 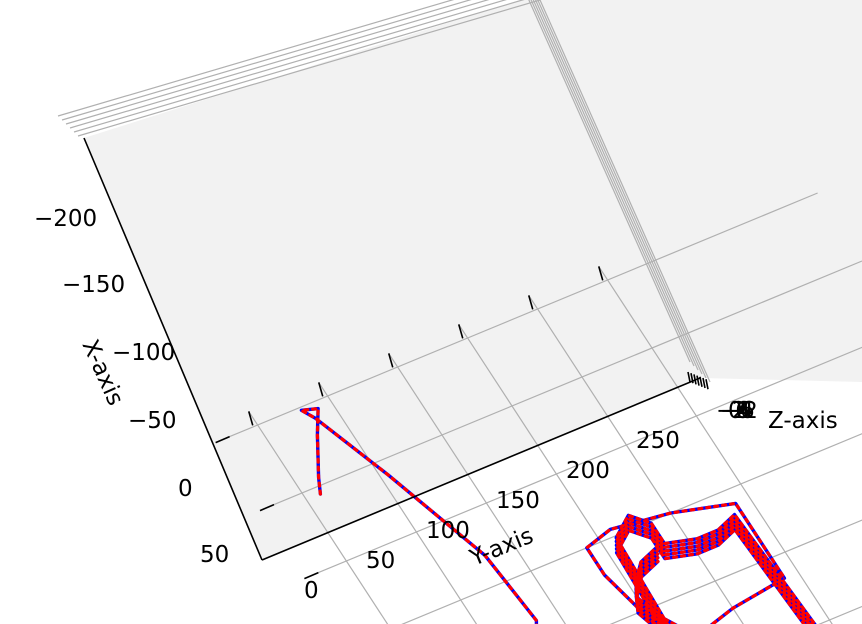 I want to click on y-tick-label: 100, so click(x=448, y=531).